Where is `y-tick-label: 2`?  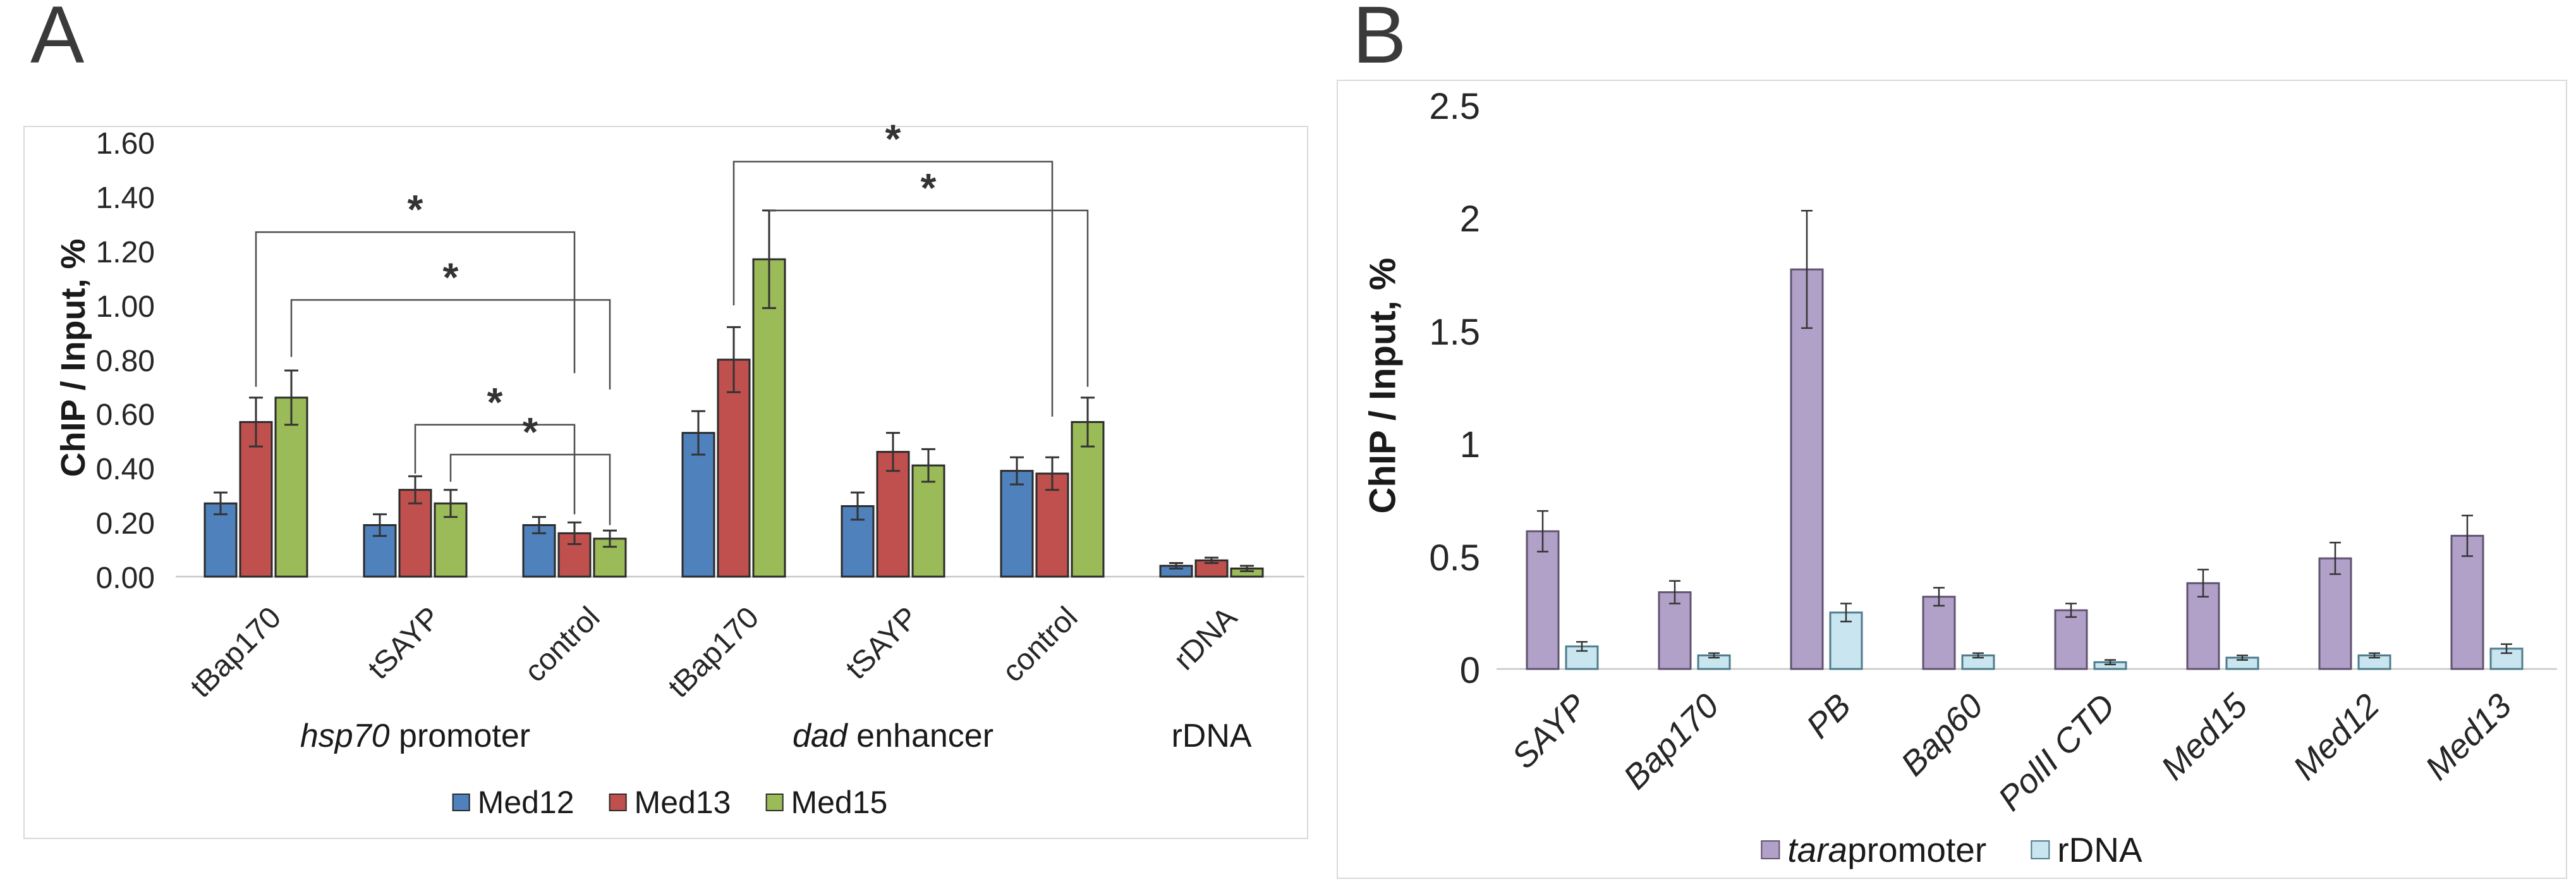
y-tick-label: 2 is located at coordinates (1469, 220).